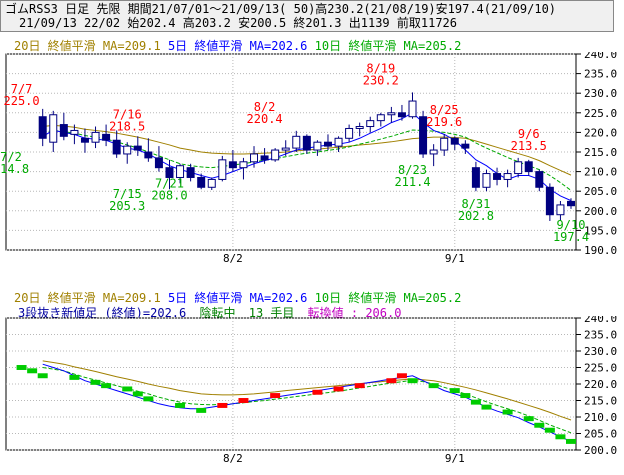 This screenshot has height=475, width=624. Describe the element at coordinates (388, 298) in the screenshot. I see `lower-legend-ma10: 10日 終値平滑 MA=205.2` at that location.